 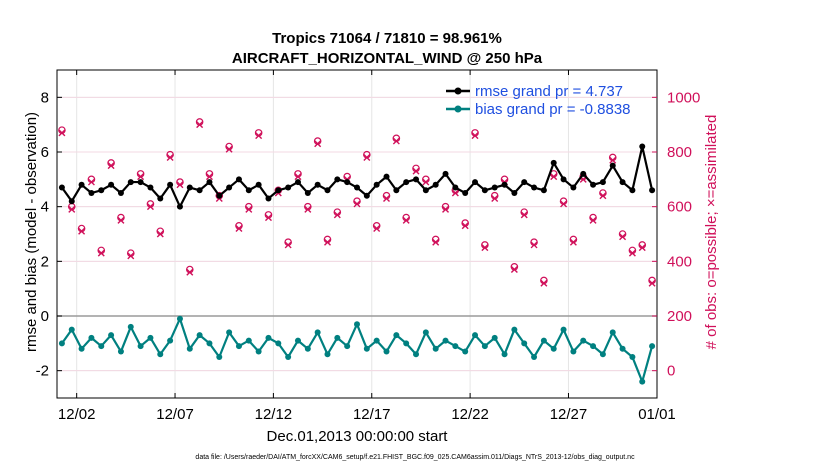 What do you see at coordinates (77, 414) in the screenshot?
I see `x-tick-label: 12/02` at bounding box center [77, 414].